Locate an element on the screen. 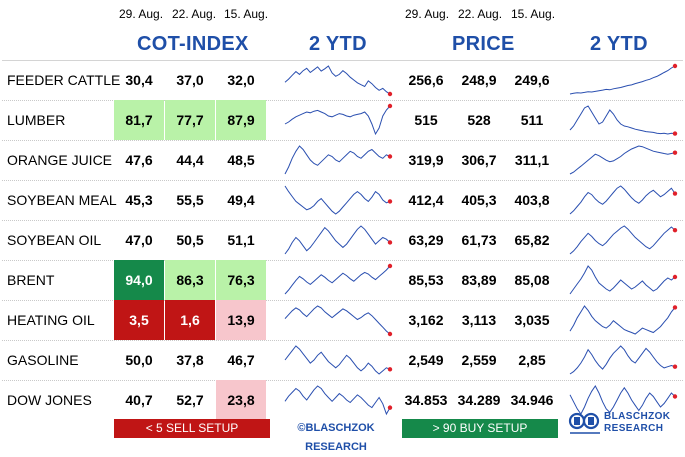  sell-setup-legend: < 5 SELL SETUP is located at coordinates (192, 428).